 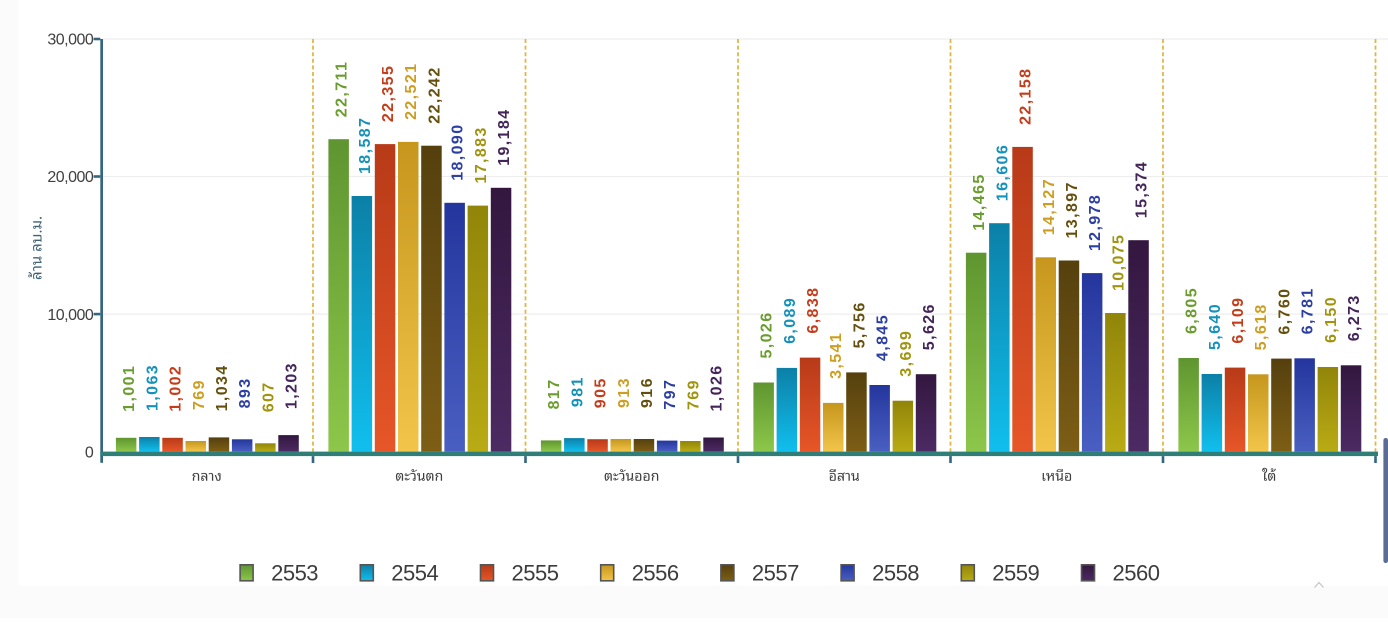 I want to click on svg-text: 1,001, so click(x=129, y=388).